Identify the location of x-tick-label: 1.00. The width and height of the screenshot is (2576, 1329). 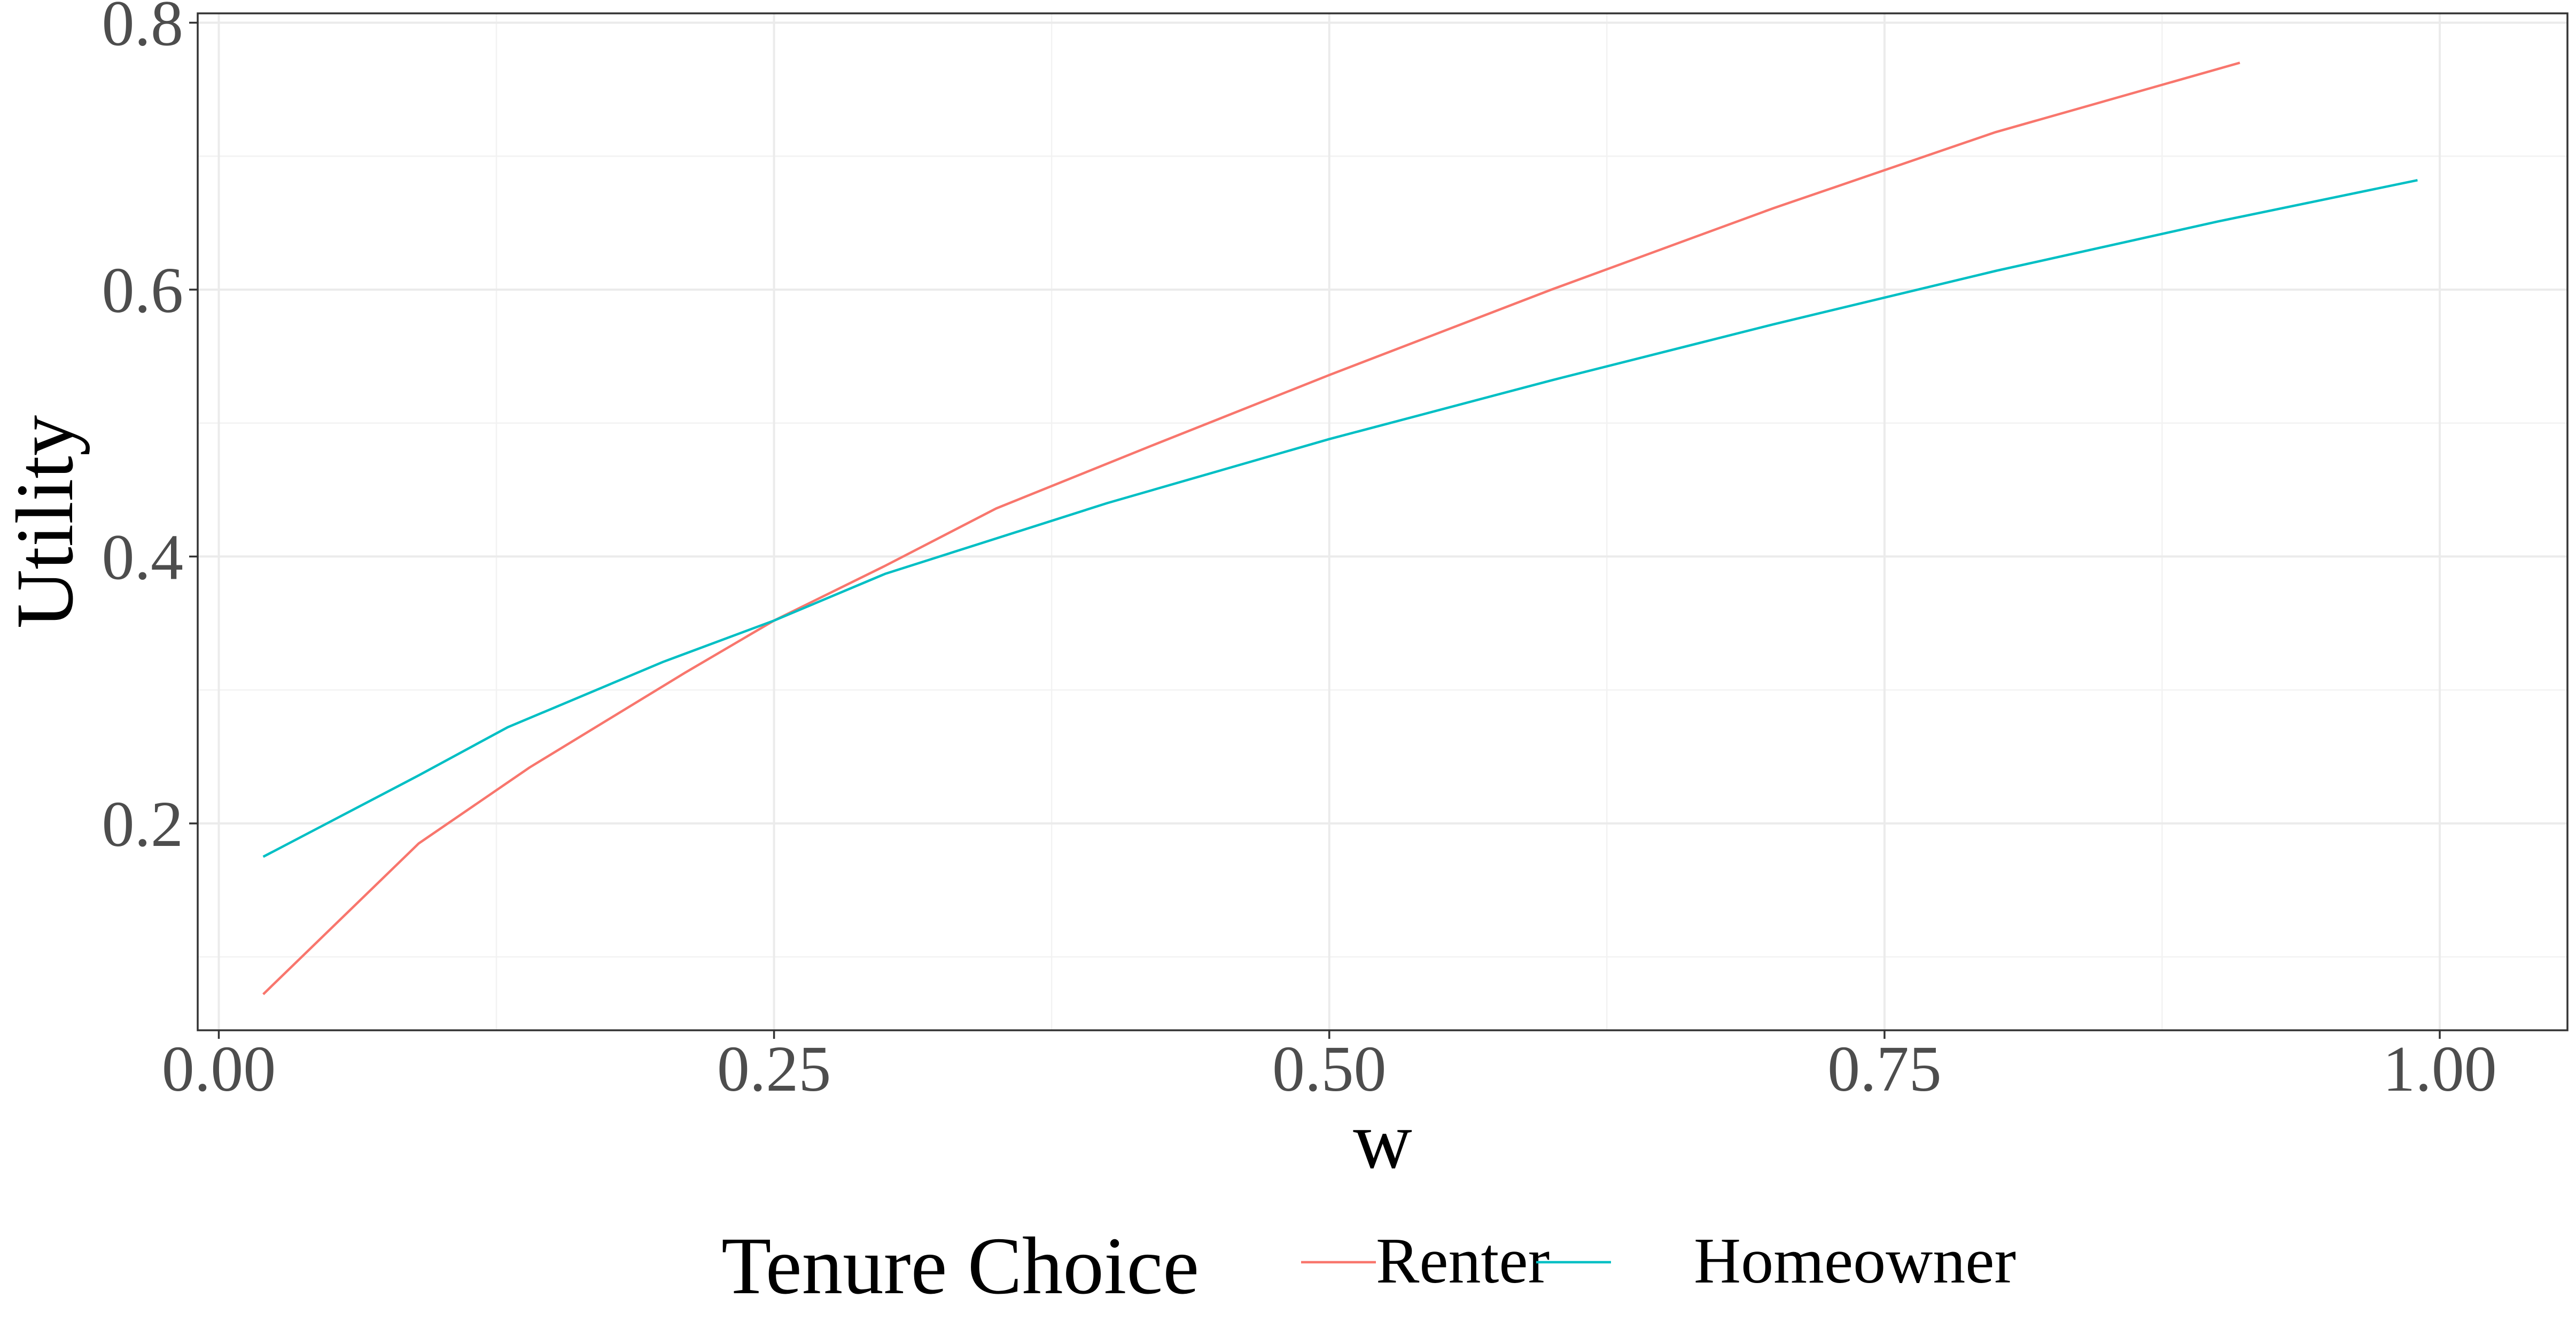
(2440, 1069).